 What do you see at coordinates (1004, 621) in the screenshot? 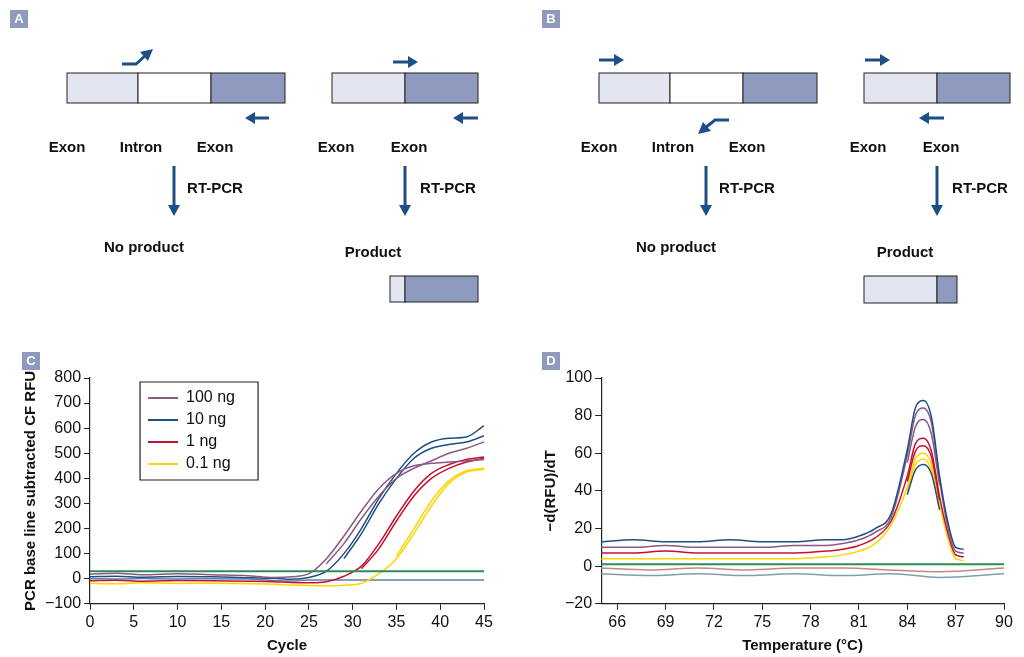
I see `x-tick-label: 90` at bounding box center [1004, 621].